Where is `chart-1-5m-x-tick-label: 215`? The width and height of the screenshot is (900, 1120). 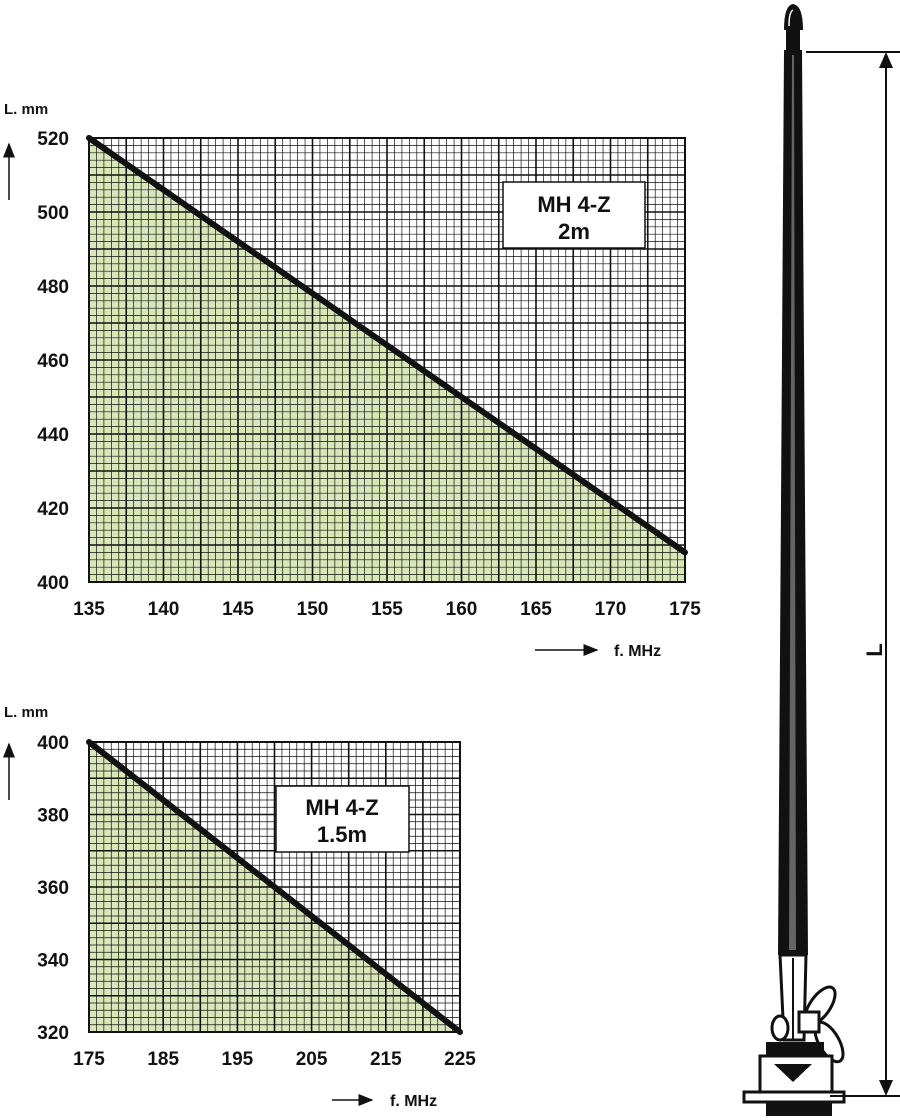 chart-1-5m-x-tick-label: 215 is located at coordinates (386, 1059).